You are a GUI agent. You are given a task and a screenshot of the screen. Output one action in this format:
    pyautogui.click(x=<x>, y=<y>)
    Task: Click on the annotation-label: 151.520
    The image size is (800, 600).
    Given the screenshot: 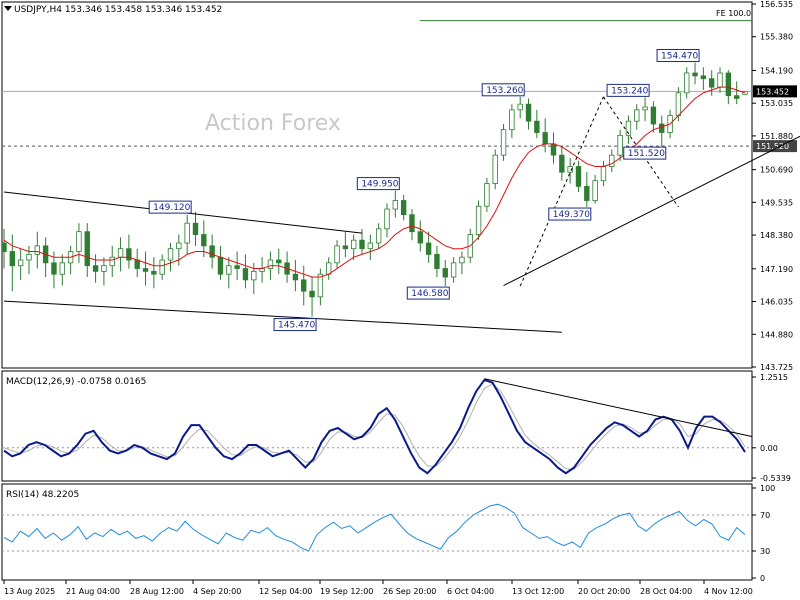 What is the action you would take?
    pyautogui.click(x=646, y=154)
    